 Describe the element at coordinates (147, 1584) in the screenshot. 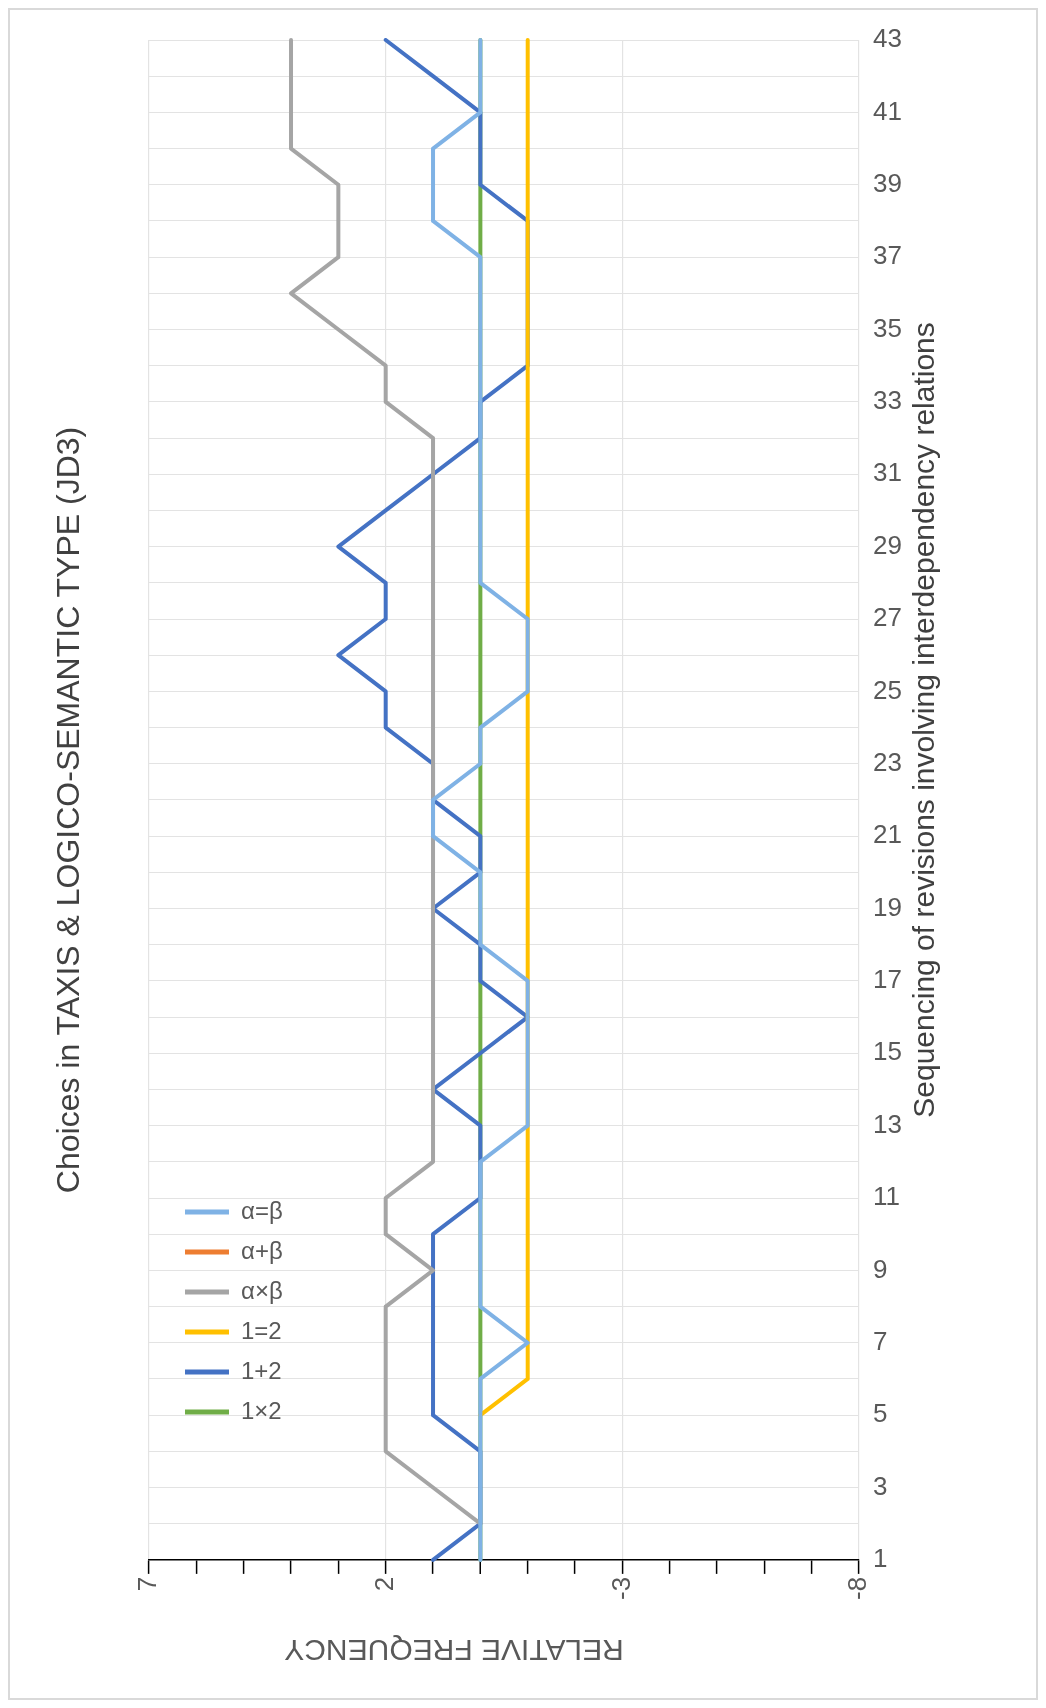

I see `x-tick-label: 7` at that location.